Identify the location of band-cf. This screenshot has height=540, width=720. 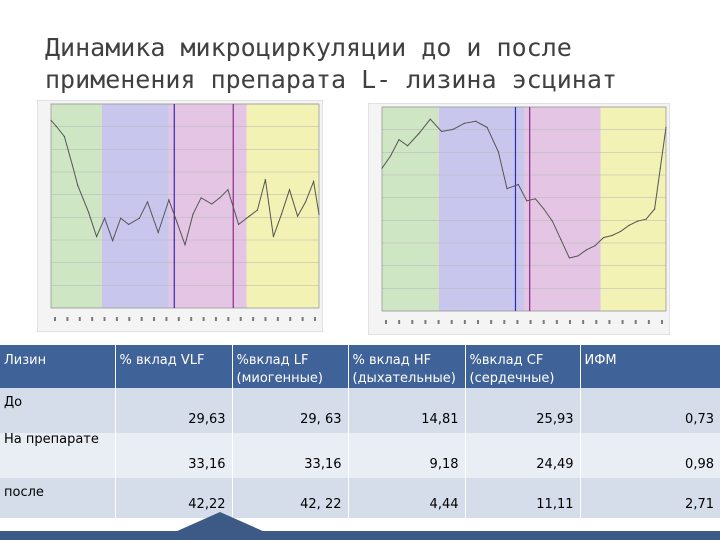
(633, 209).